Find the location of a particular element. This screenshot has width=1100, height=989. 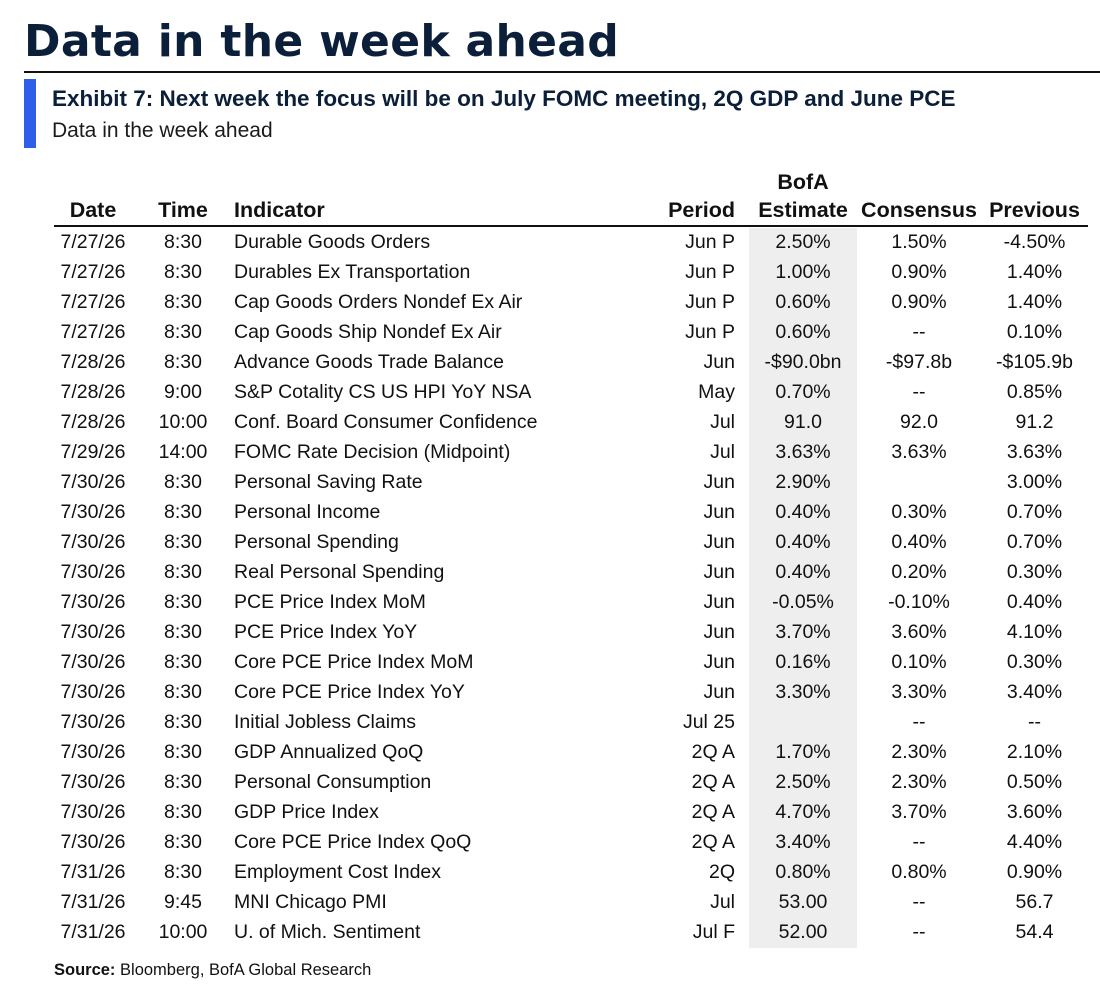

cell-estimate: 0.70% is located at coordinates (803, 392).